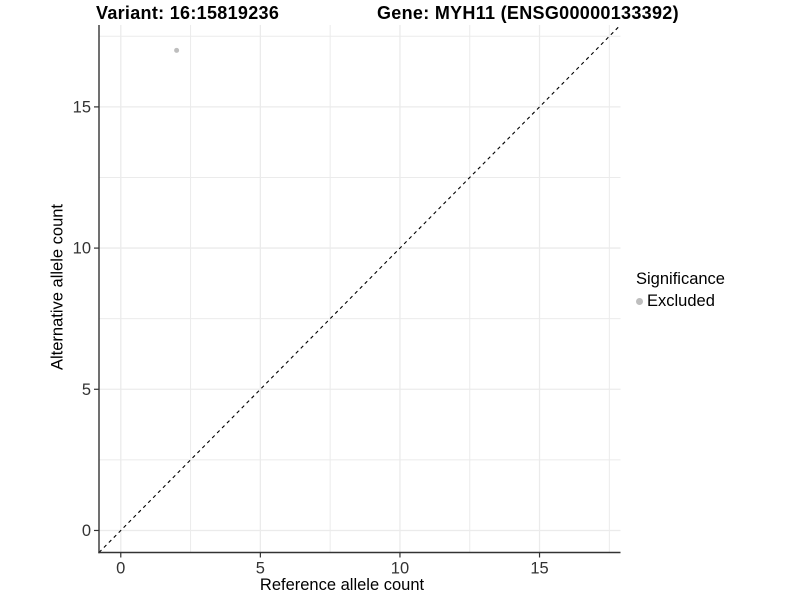 Image resolution: width=800 pixels, height=600 pixels. Describe the element at coordinates (539, 569) in the screenshot. I see `x-tick-label: 15` at that location.